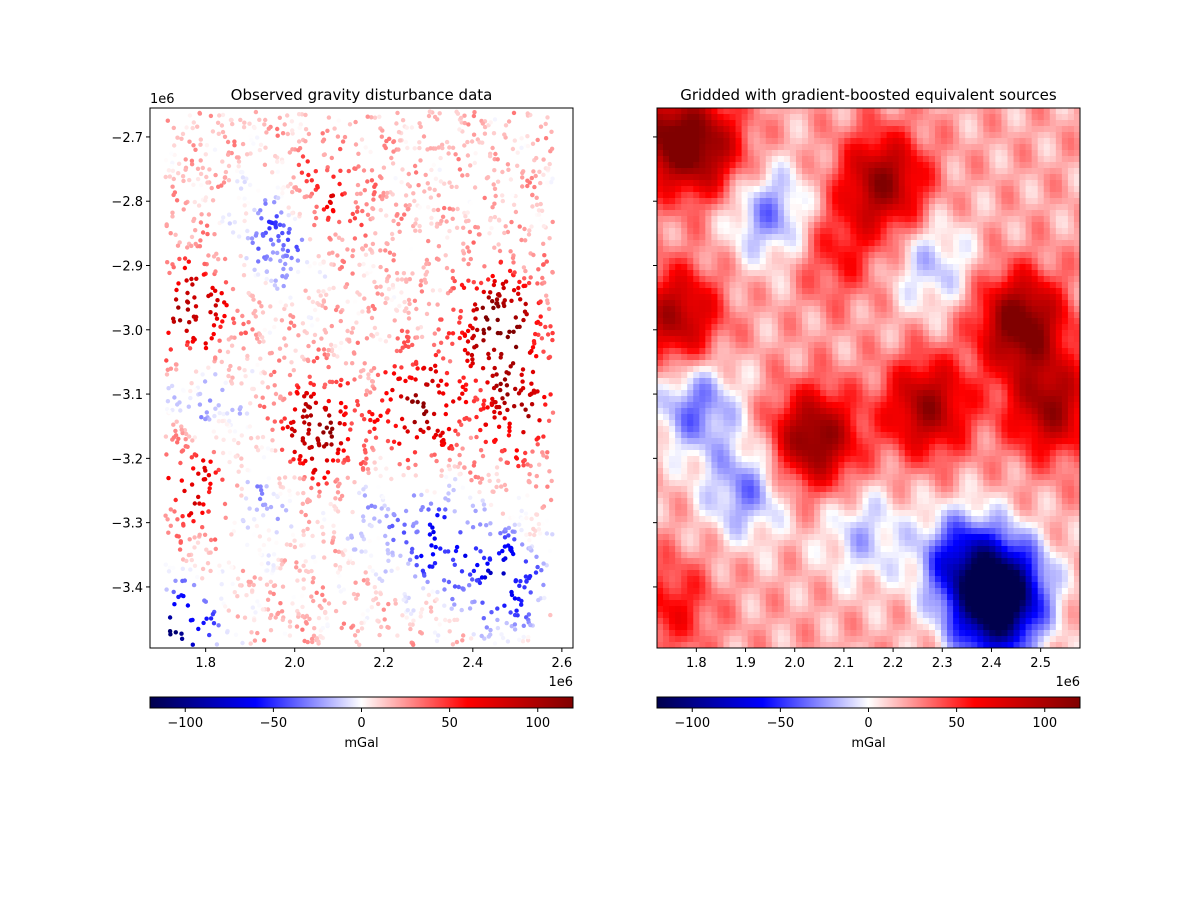 The image size is (1200, 900). Describe the element at coordinates (294, 663) in the screenshot. I see `x-tick-label: 2.0` at that location.